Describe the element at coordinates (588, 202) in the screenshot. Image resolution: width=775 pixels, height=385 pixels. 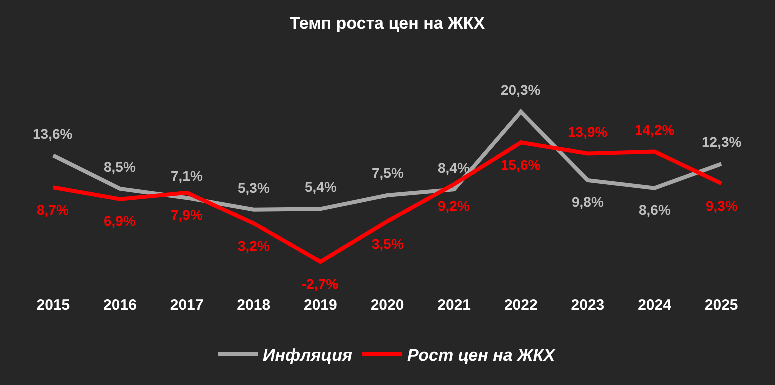
I see `data-label: 9,8%` at that location.